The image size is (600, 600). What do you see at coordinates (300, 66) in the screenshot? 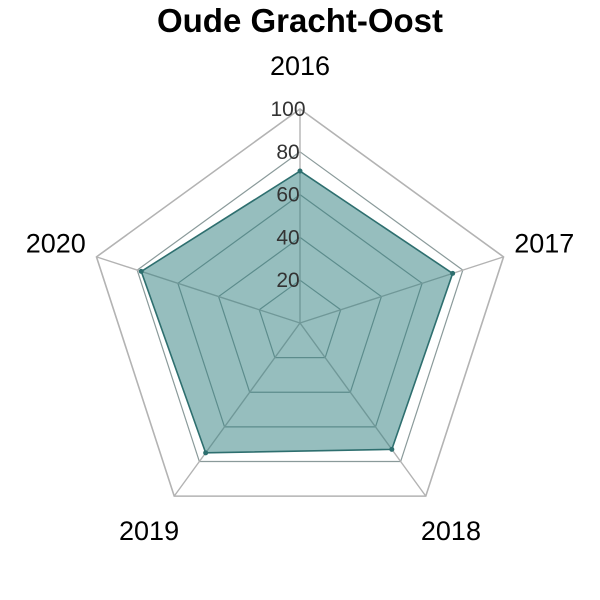
I see `category-label-2016: 2016` at bounding box center [300, 66].